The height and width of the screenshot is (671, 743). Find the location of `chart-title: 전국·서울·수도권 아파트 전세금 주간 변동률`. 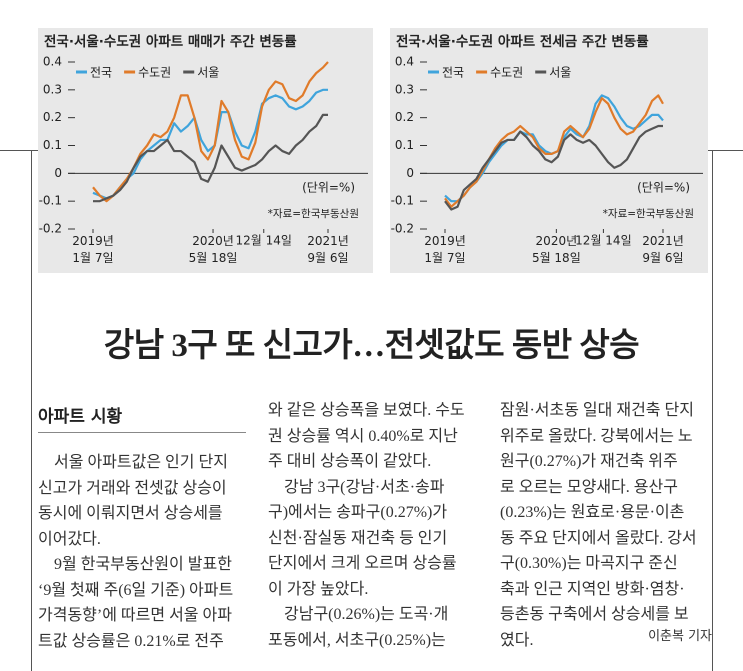

chart-title: 전국·서울·수도권 아파트 전세금 주간 변동률 is located at coordinates (522, 41).